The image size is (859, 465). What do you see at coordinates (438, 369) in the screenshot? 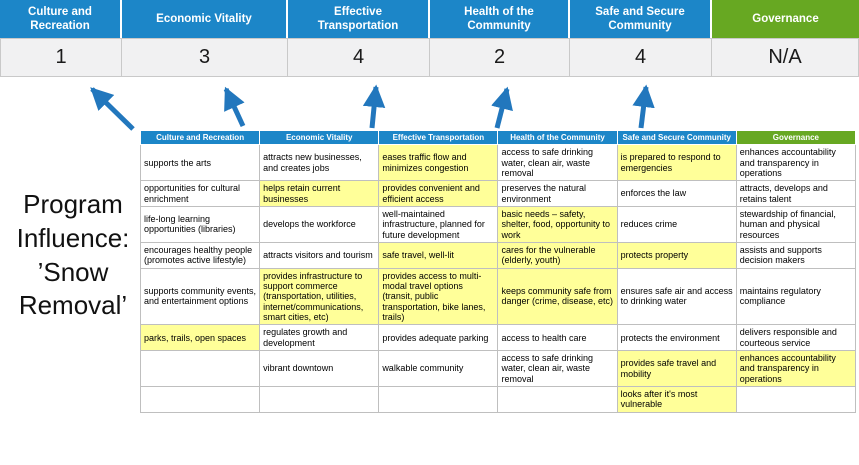
I see `matrix-cell-r7-c3: walkable community` at bounding box center [438, 369].